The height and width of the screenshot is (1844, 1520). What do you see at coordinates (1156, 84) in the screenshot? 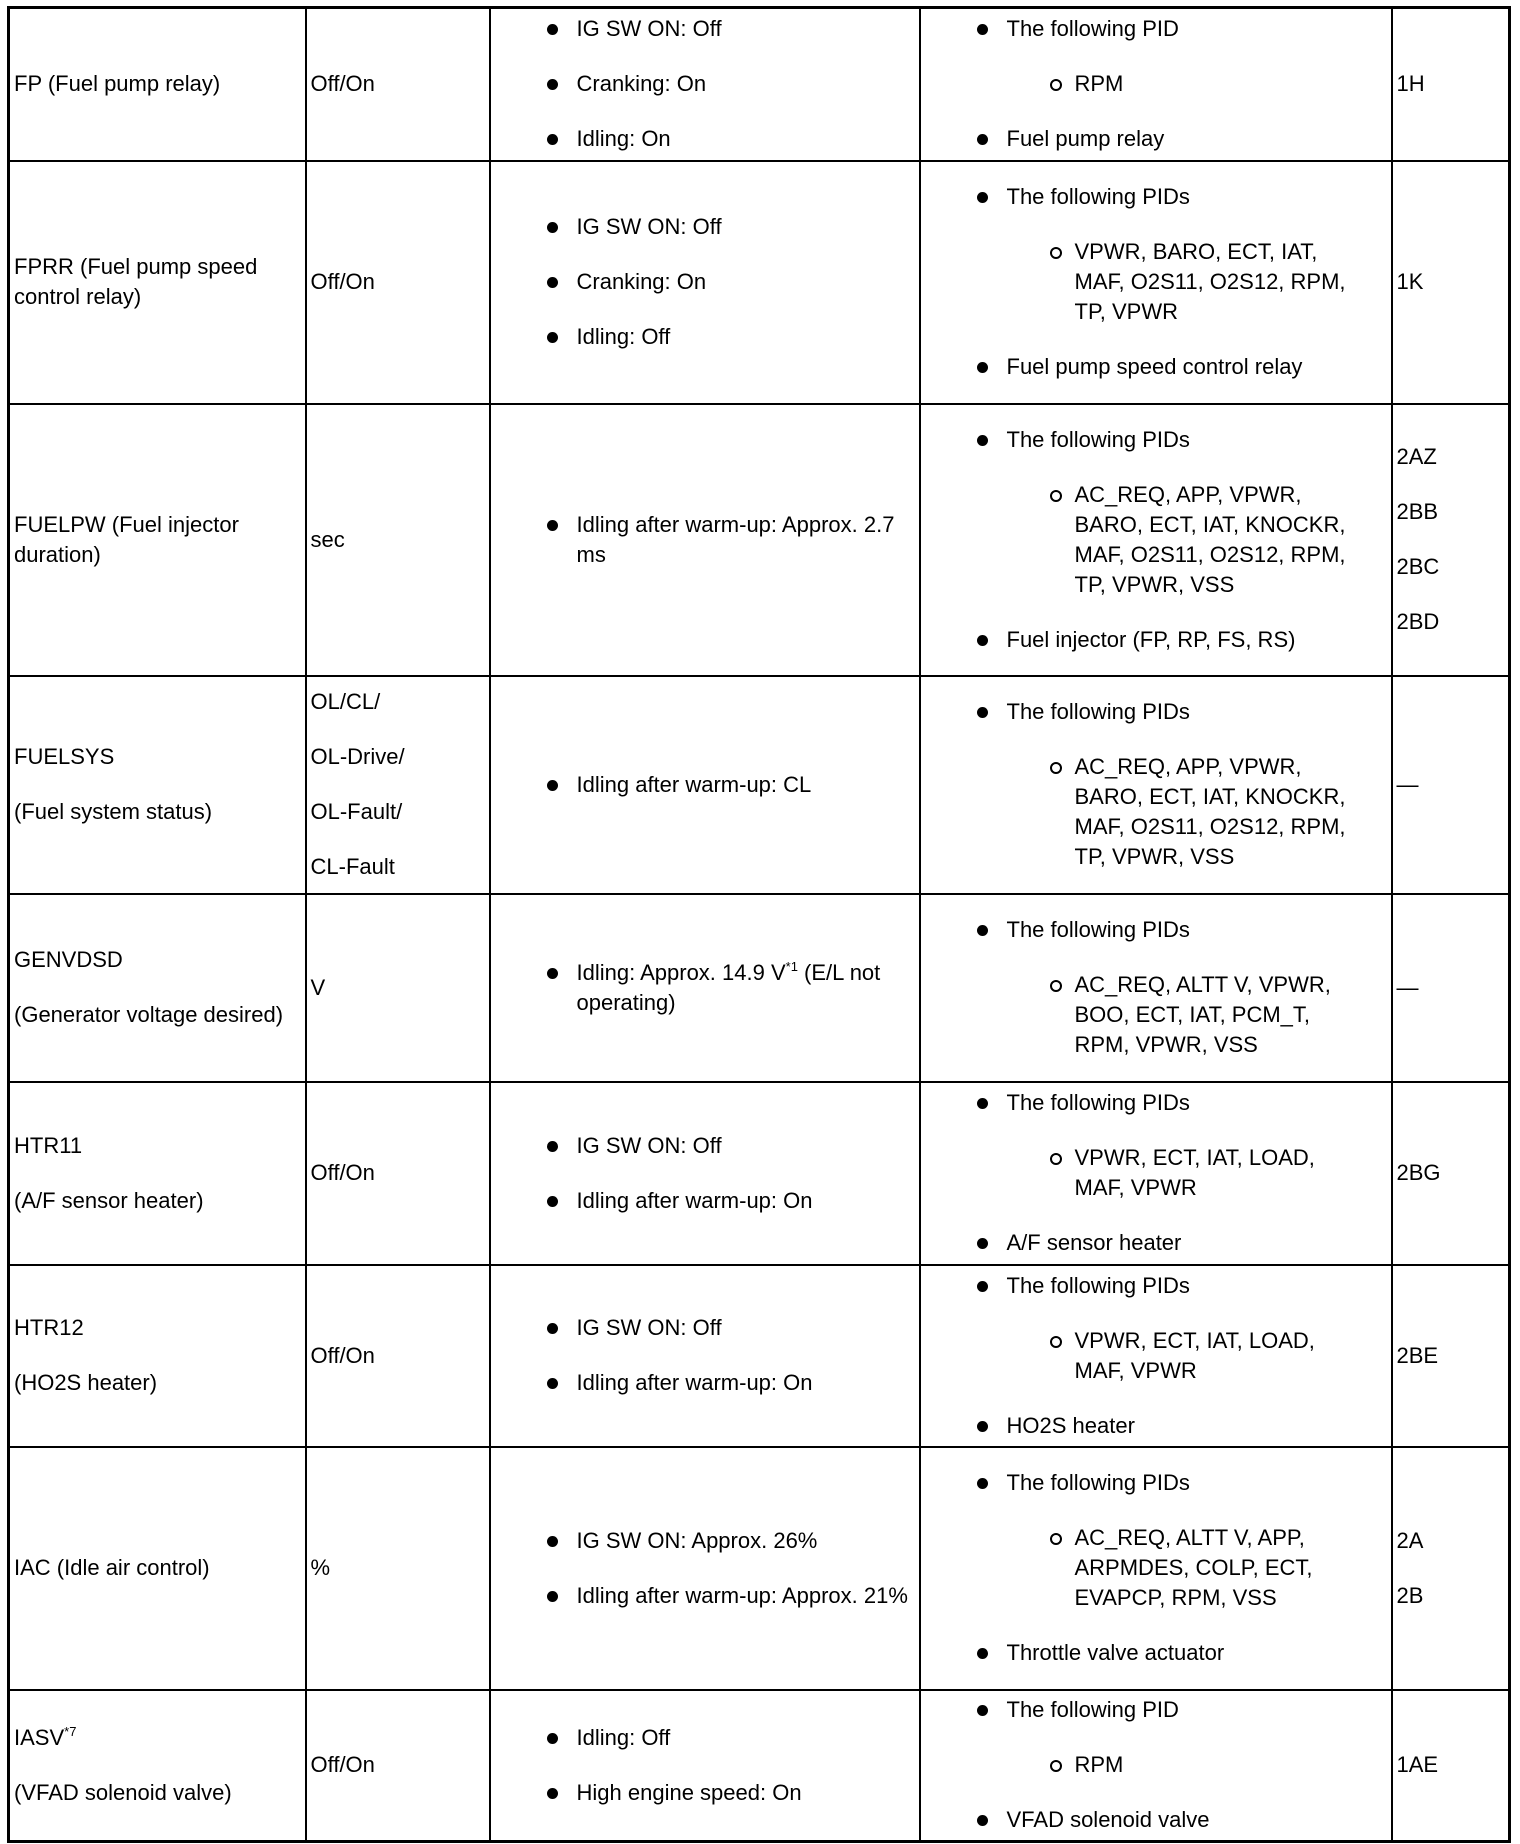
I see `pid-list-subitem: RPM` at bounding box center [1156, 84].